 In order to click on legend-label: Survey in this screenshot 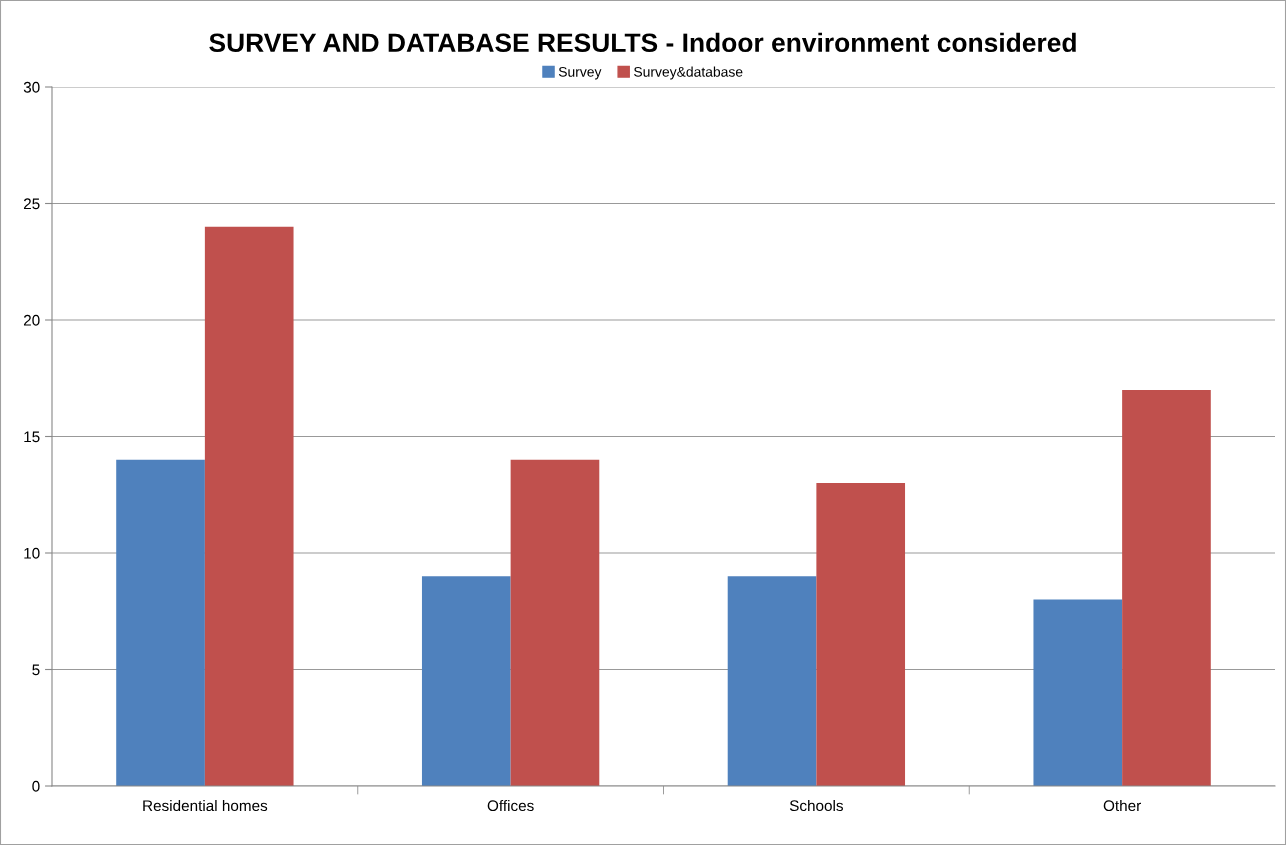, I will do `click(580, 73)`.